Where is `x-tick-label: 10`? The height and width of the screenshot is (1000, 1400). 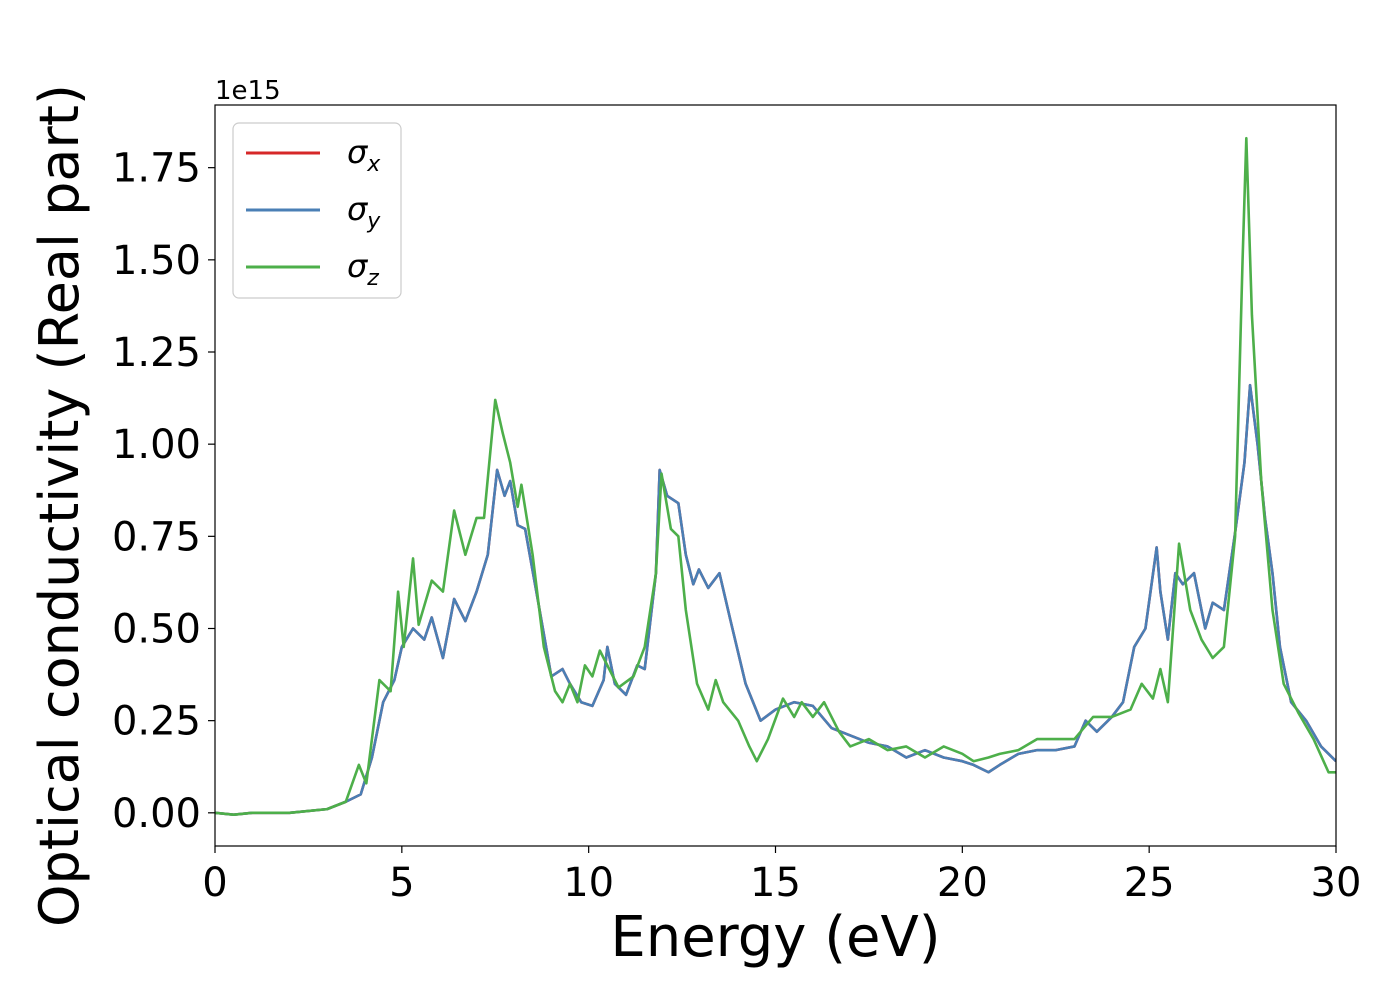
x-tick-label: 10 is located at coordinates (588, 883).